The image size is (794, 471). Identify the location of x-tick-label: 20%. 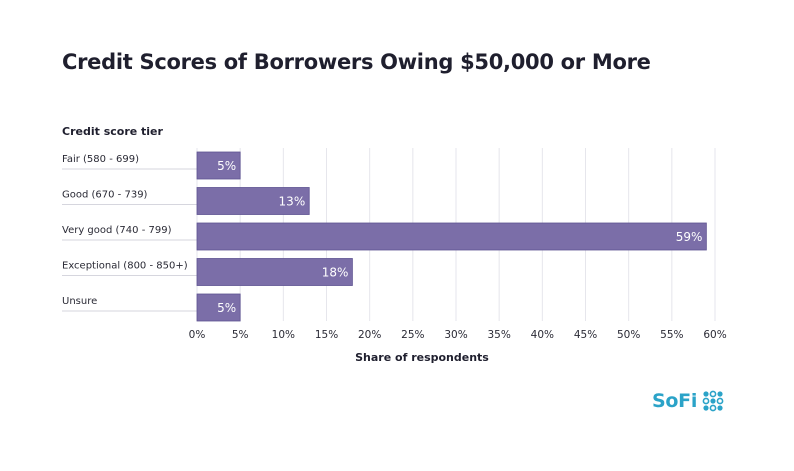
(369, 335).